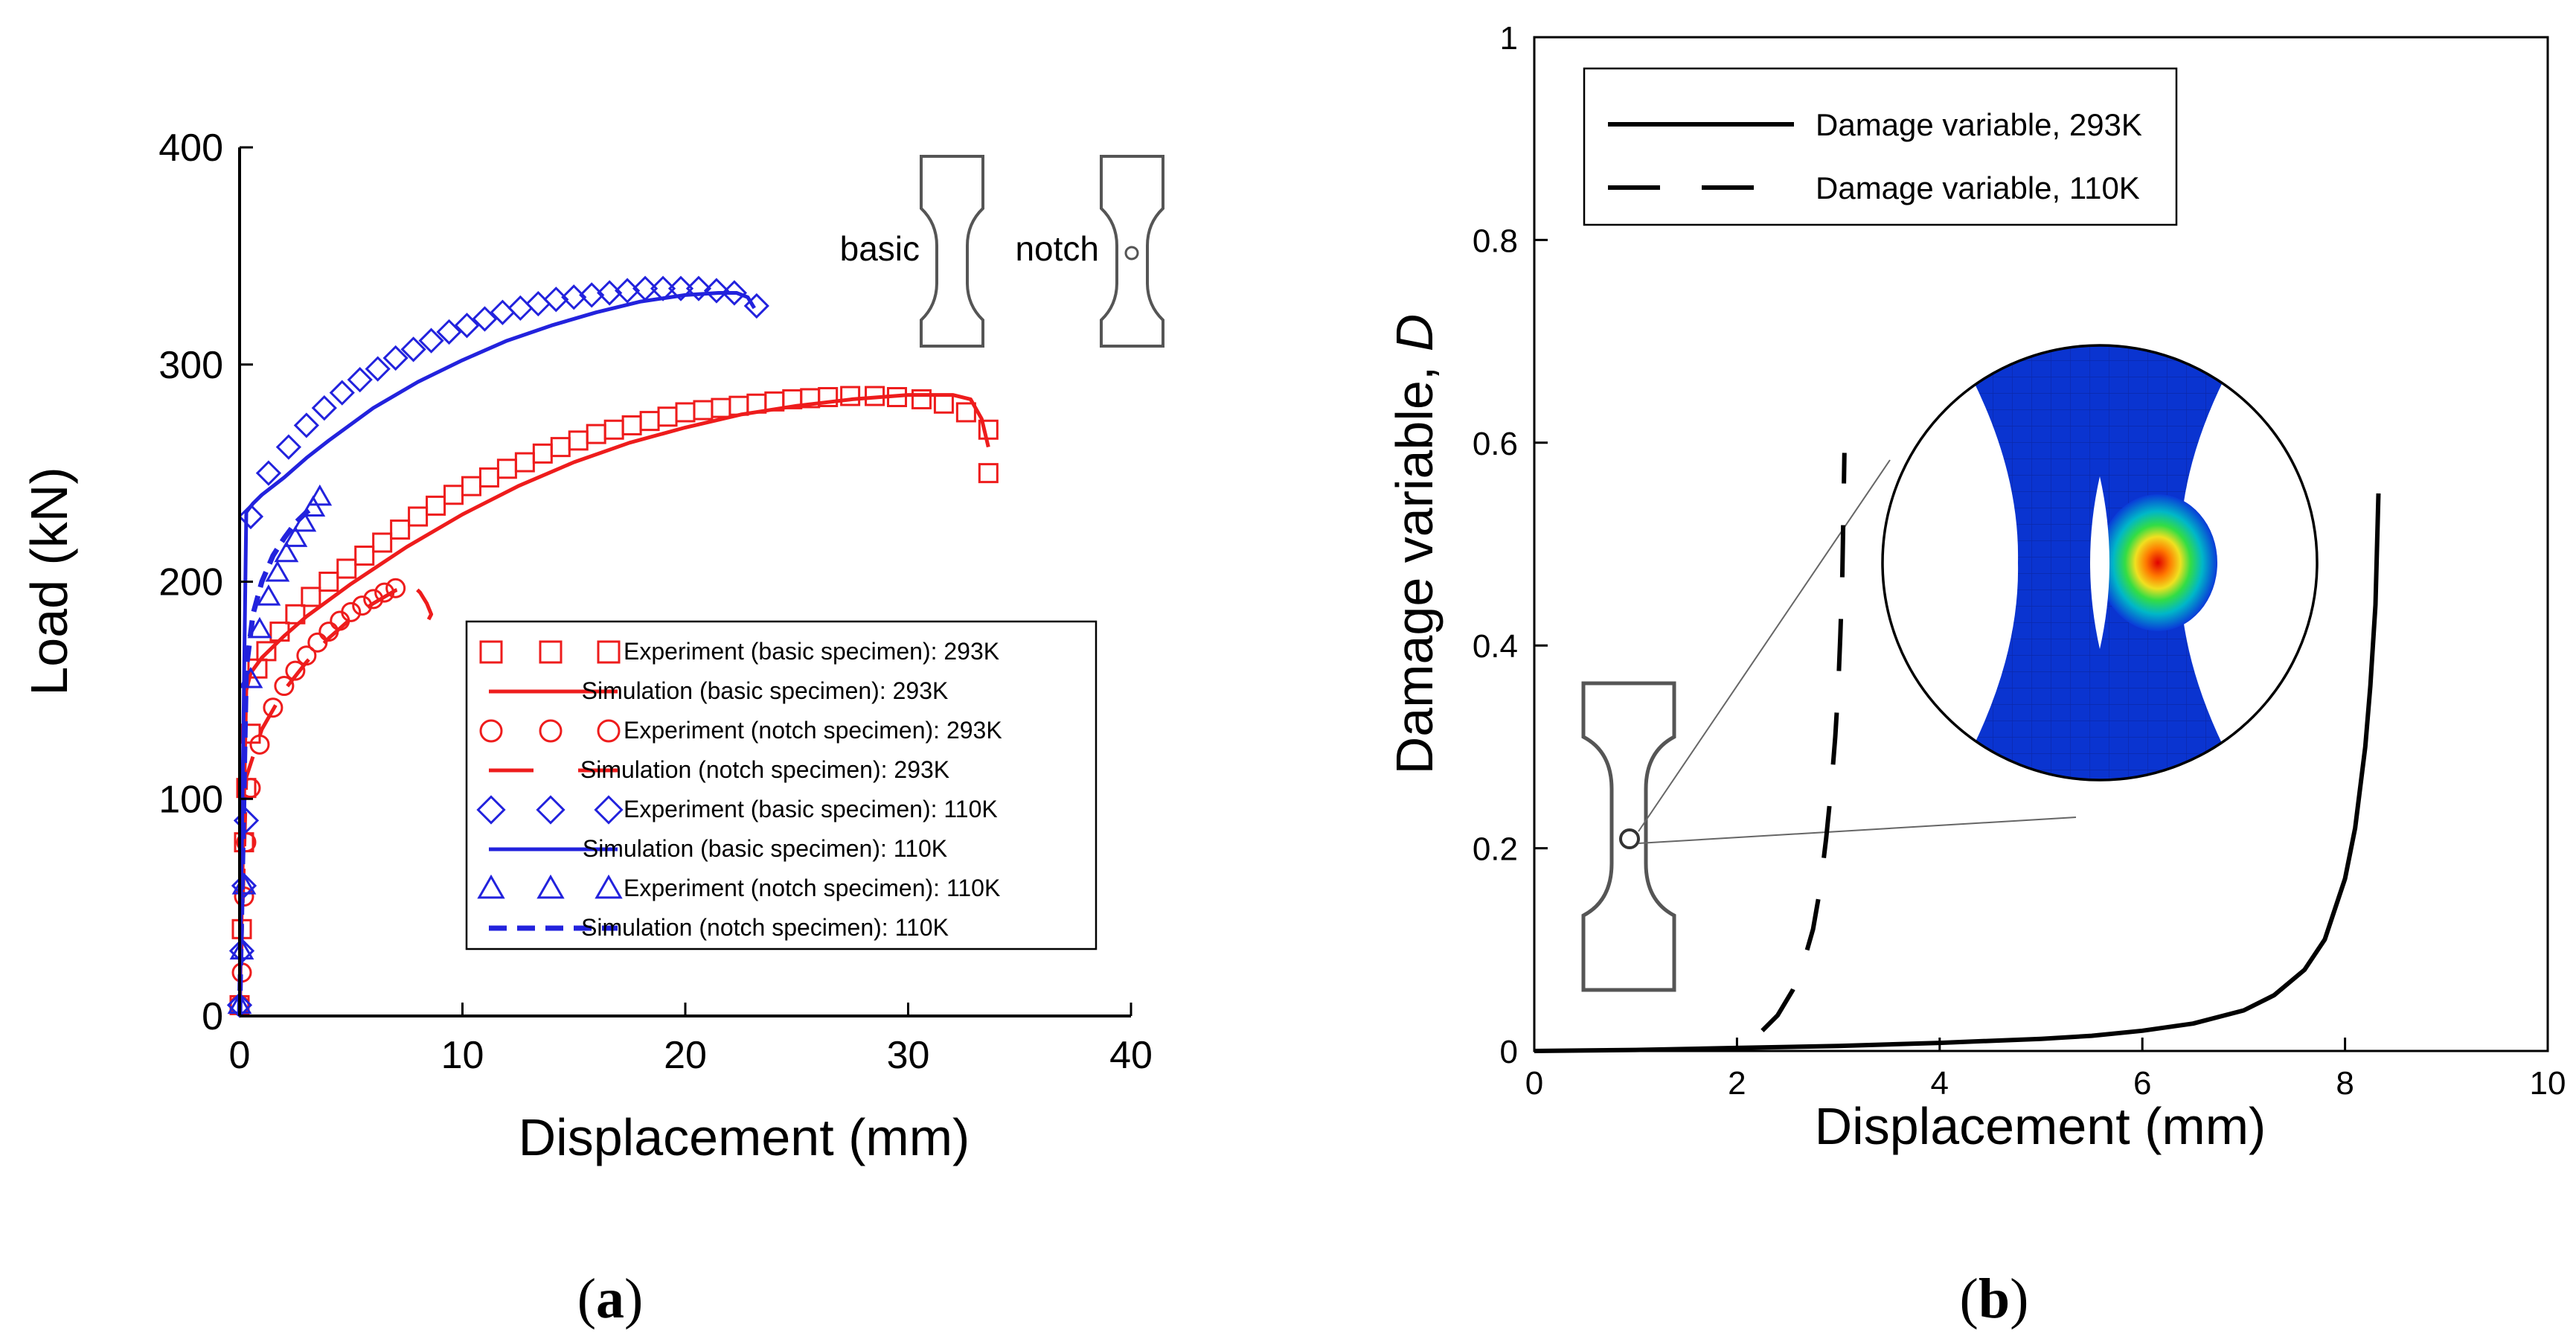 The width and height of the screenshot is (2576, 1342). I want to click on contour-crack, so click(2100, 562).